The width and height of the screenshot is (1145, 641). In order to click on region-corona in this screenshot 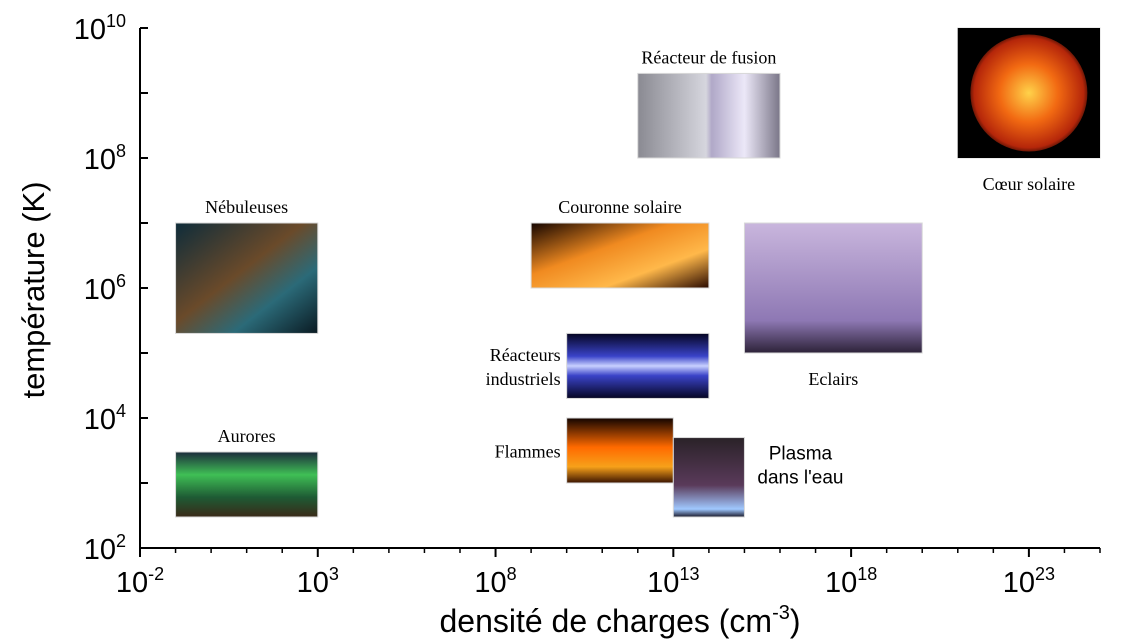, I will do `click(620, 255)`.